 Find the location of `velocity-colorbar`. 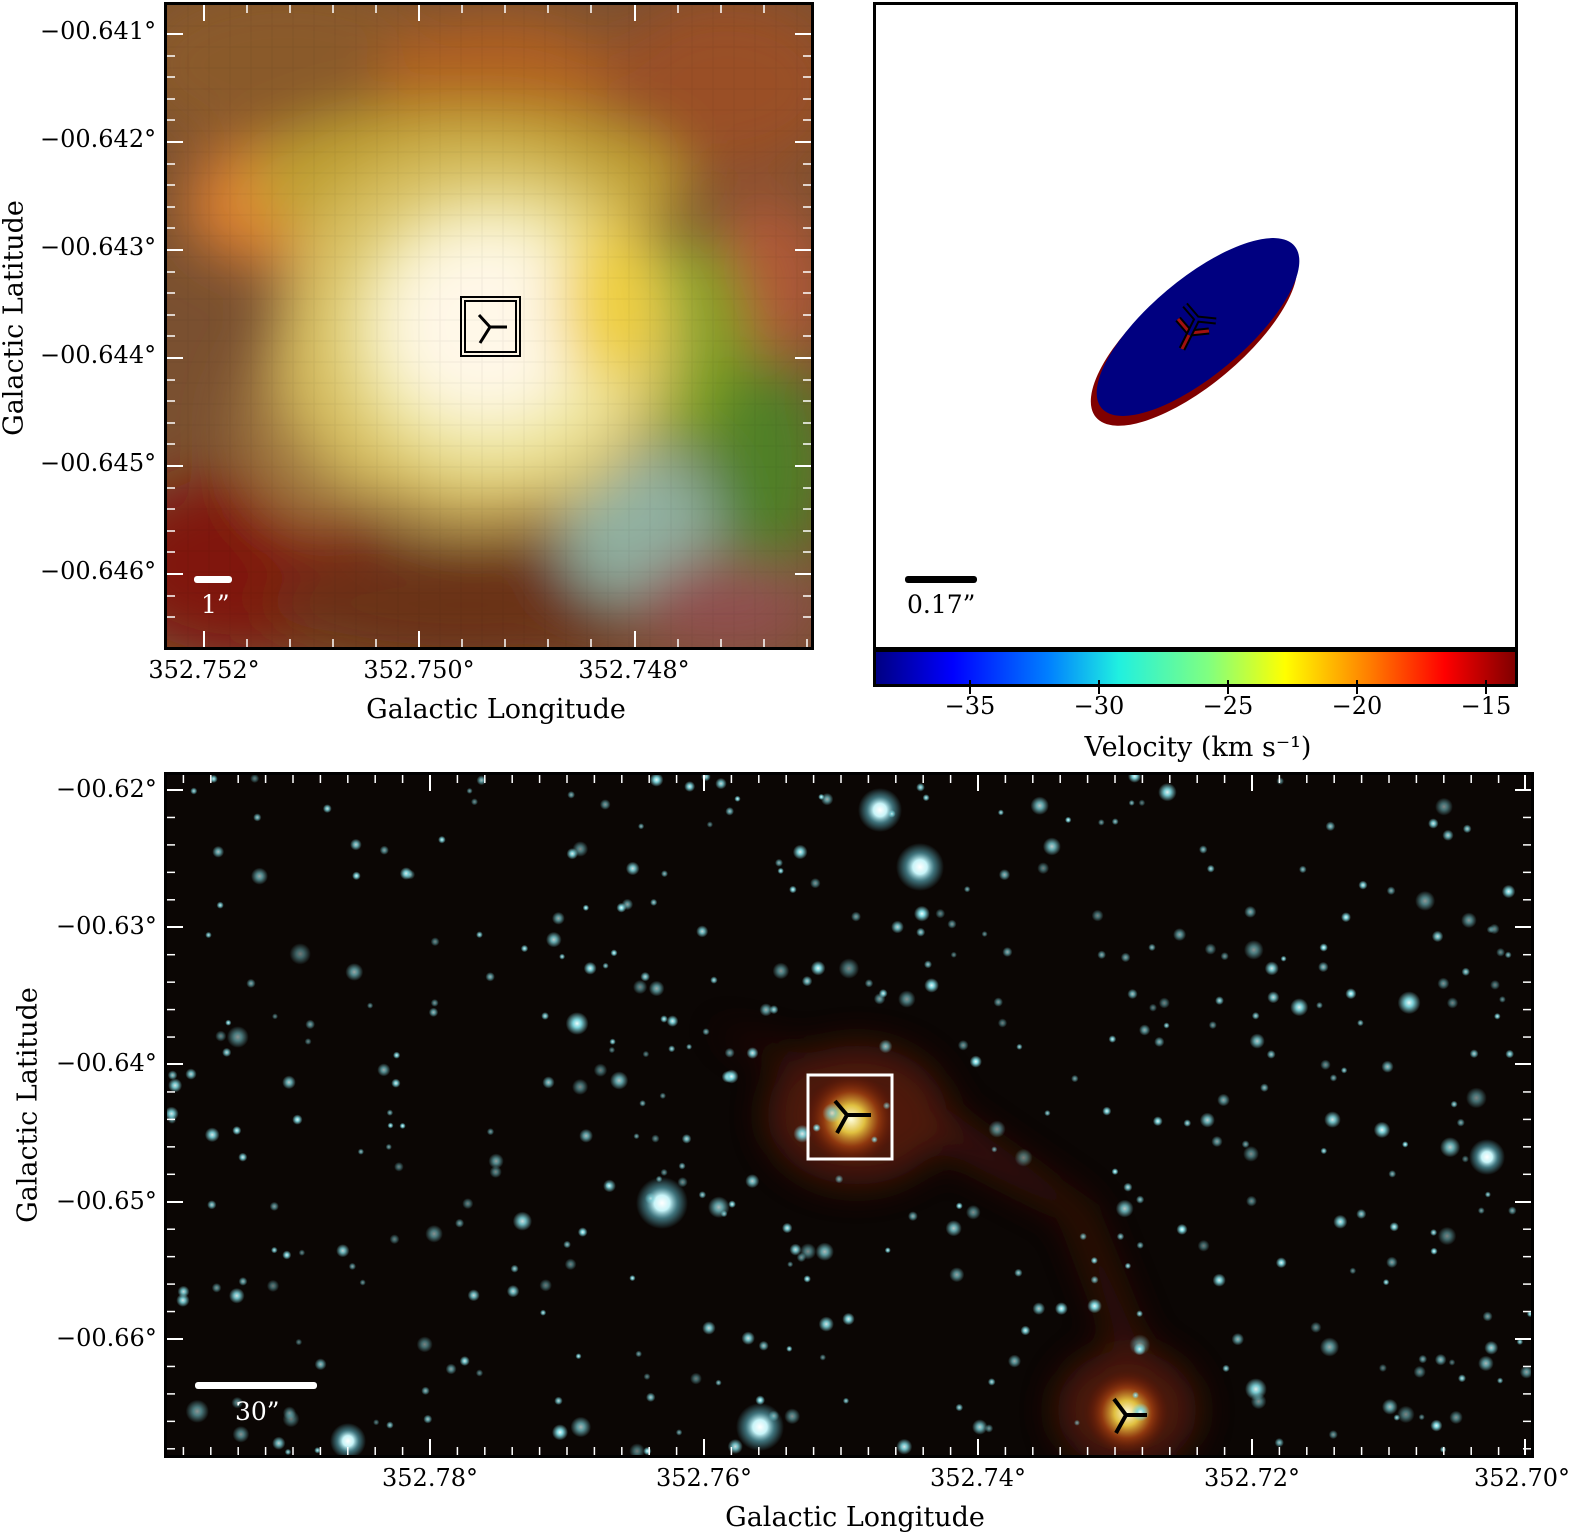

velocity-colorbar is located at coordinates (1195, 668).